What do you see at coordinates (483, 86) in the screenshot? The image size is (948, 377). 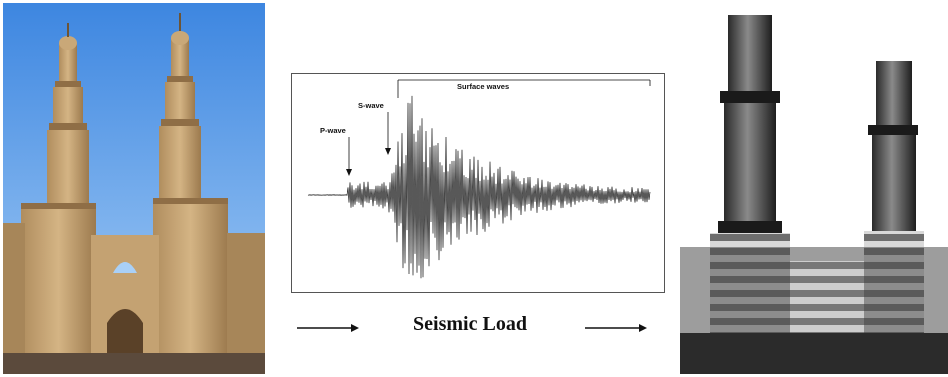 I see `surface-waves-label: Surface waves` at bounding box center [483, 86].